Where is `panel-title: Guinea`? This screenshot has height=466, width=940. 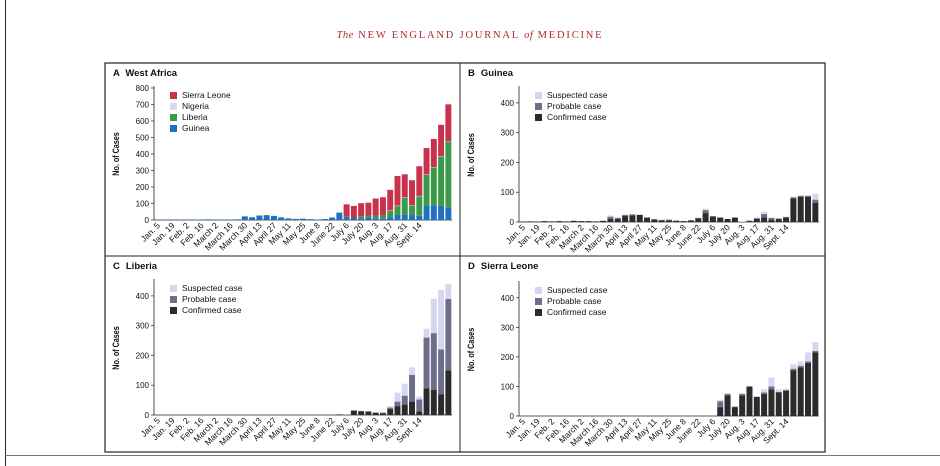
panel-title: Guinea is located at coordinates (497, 73).